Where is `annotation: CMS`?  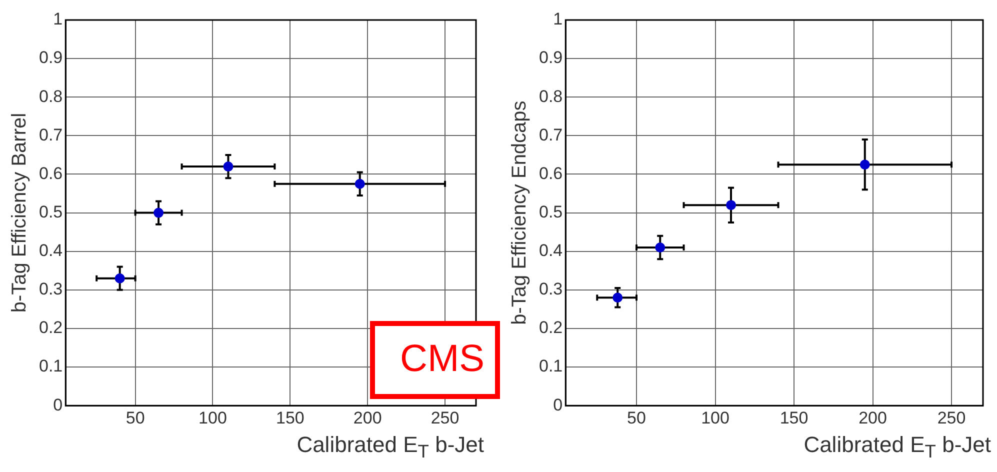 annotation: CMS is located at coordinates (442, 359).